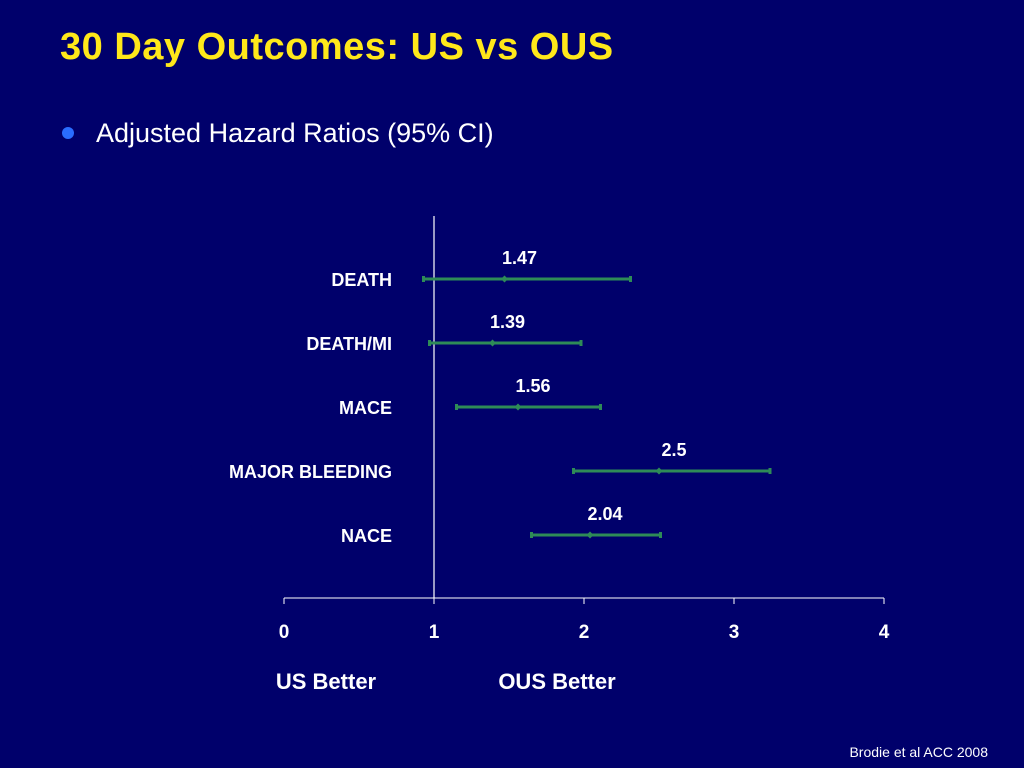 The width and height of the screenshot is (1024, 768). Describe the element at coordinates (365, 408) in the screenshot. I see `category-label: MACE` at that location.